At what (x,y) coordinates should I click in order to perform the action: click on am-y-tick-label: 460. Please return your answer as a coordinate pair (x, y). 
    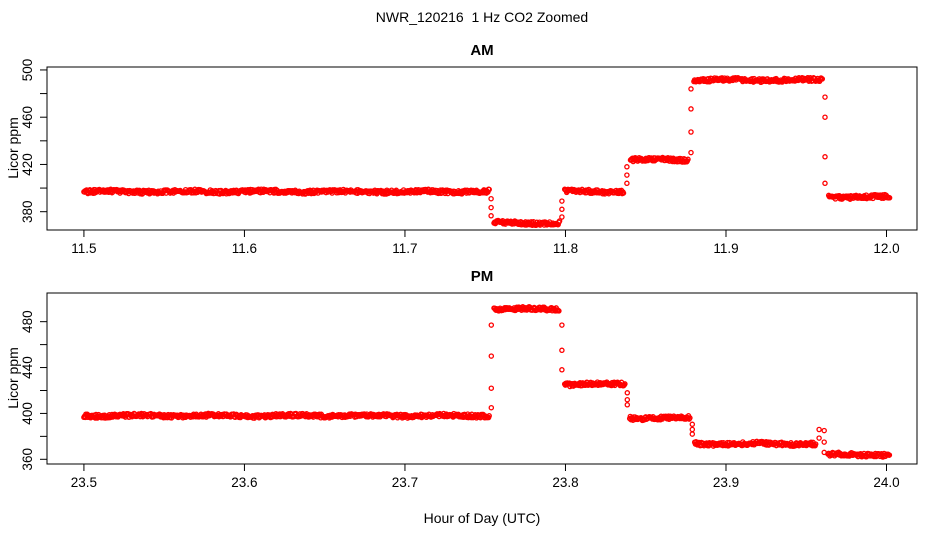
    Looking at the image, I should click on (27, 117).